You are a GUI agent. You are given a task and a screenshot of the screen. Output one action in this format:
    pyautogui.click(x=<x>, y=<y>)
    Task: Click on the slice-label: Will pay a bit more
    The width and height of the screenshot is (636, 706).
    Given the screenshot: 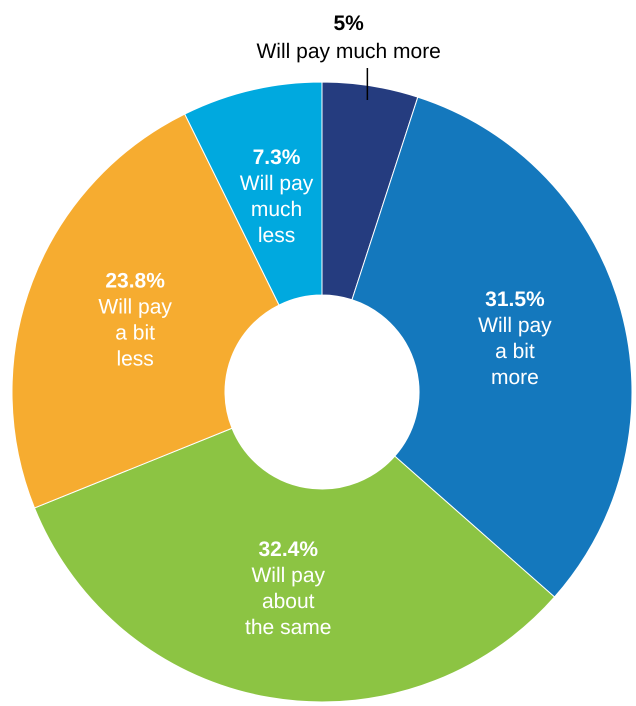 What is the action you would take?
    pyautogui.click(x=515, y=352)
    